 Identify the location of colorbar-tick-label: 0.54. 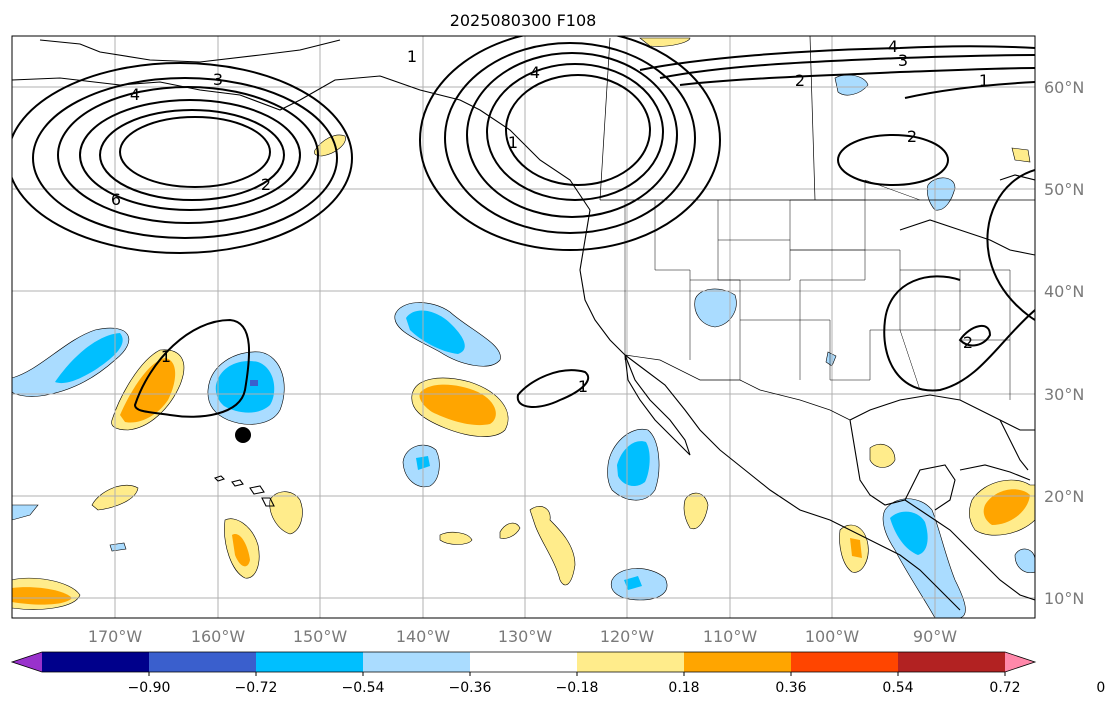
(897, 688).